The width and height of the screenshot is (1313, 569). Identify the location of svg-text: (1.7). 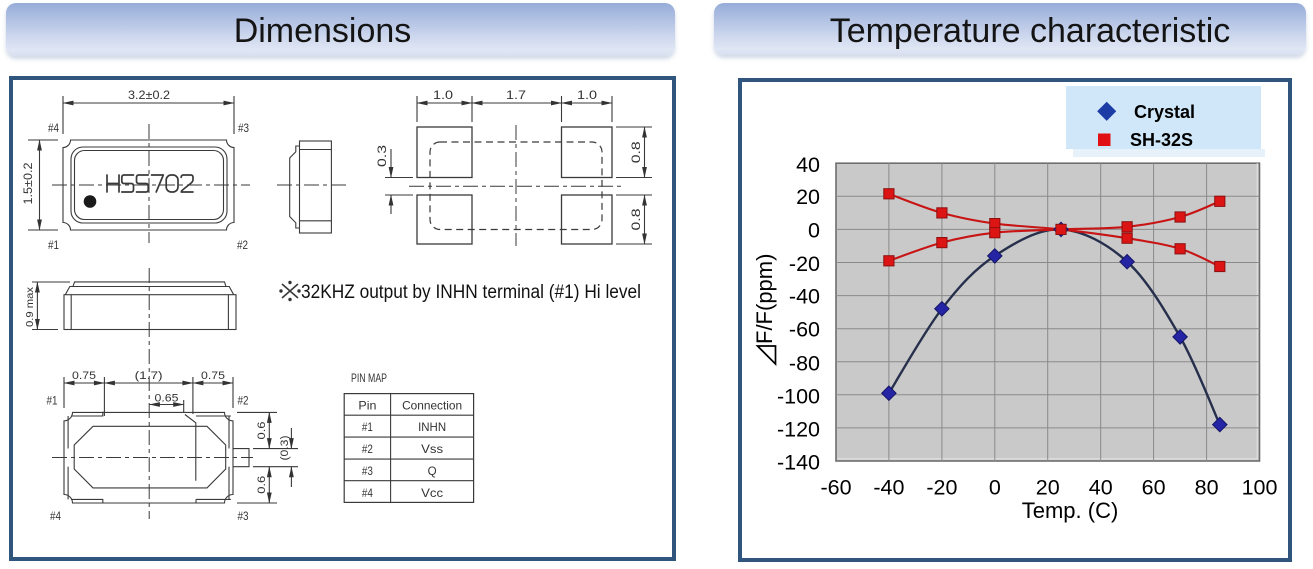
(149, 376).